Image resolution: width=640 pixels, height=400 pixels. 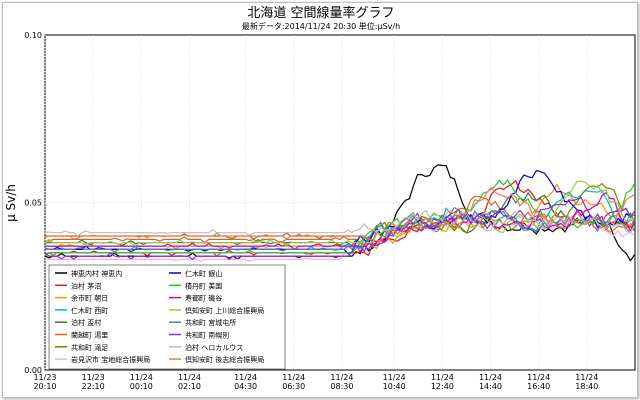 What do you see at coordinates (320, 13) in the screenshot?
I see `chart-title: 北海道 空間線量率グラフ` at bounding box center [320, 13].